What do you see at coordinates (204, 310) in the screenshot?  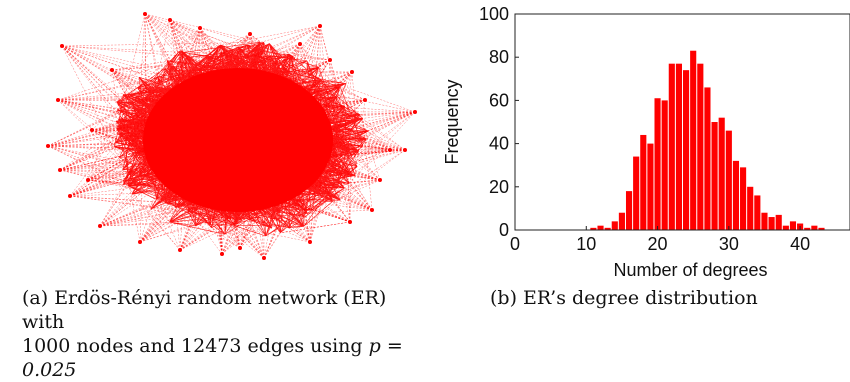 I see `caption-network-line1: (a) Erdös-Rényi random network (ER) with` at bounding box center [204, 310].